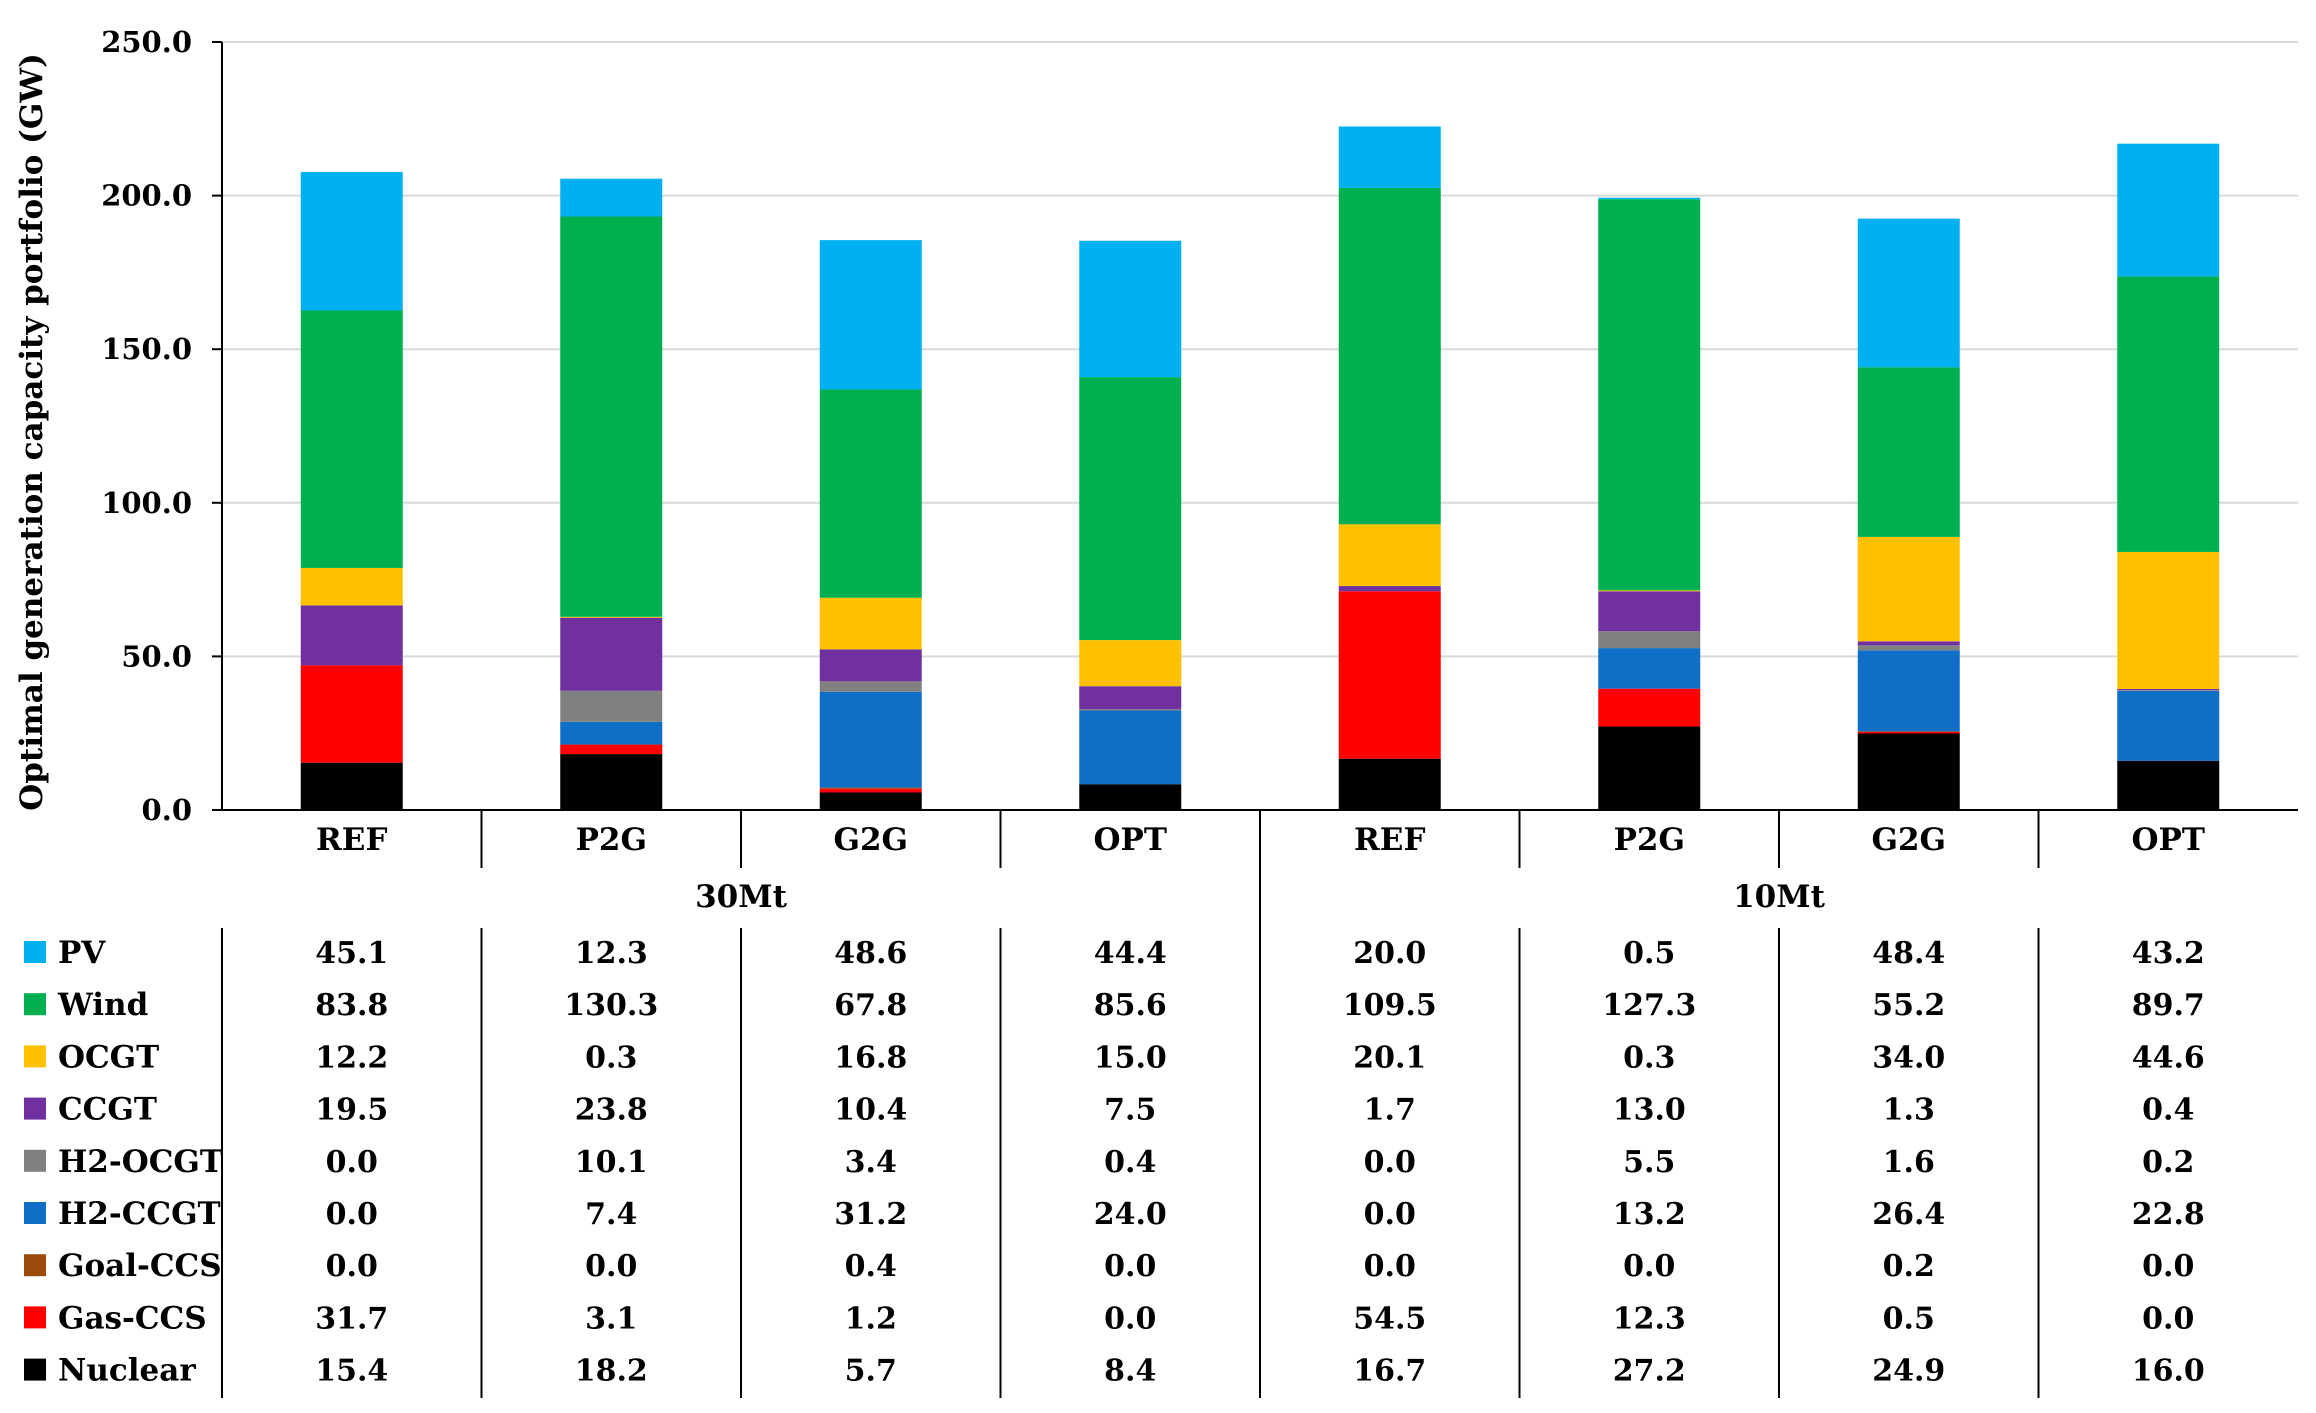 The width and height of the screenshot is (2316, 1413). Describe the element at coordinates (146, 196) in the screenshot. I see `y-tick-label: 200.0` at that location.